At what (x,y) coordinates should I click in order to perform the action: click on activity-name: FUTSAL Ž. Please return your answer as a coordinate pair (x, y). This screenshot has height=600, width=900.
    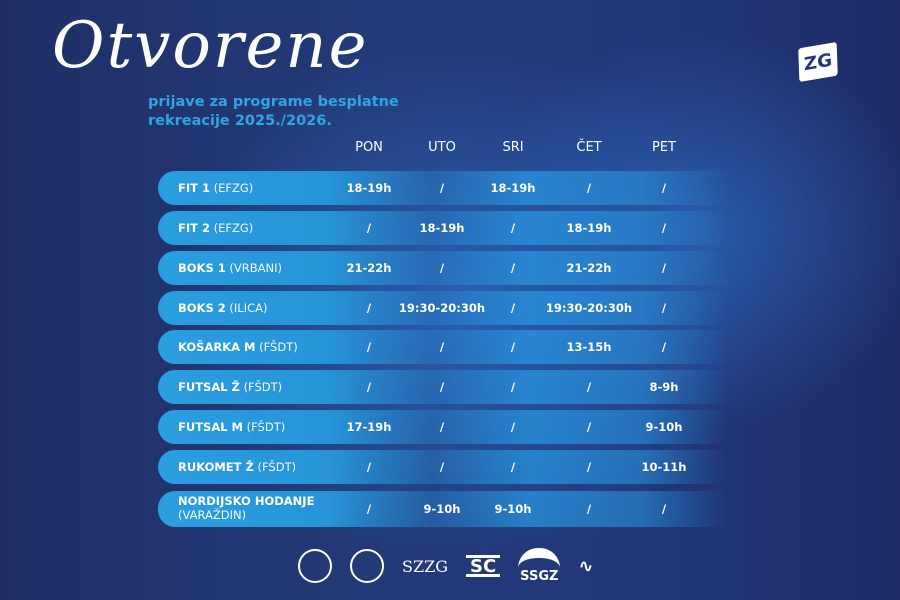
    Looking at the image, I should click on (209, 387).